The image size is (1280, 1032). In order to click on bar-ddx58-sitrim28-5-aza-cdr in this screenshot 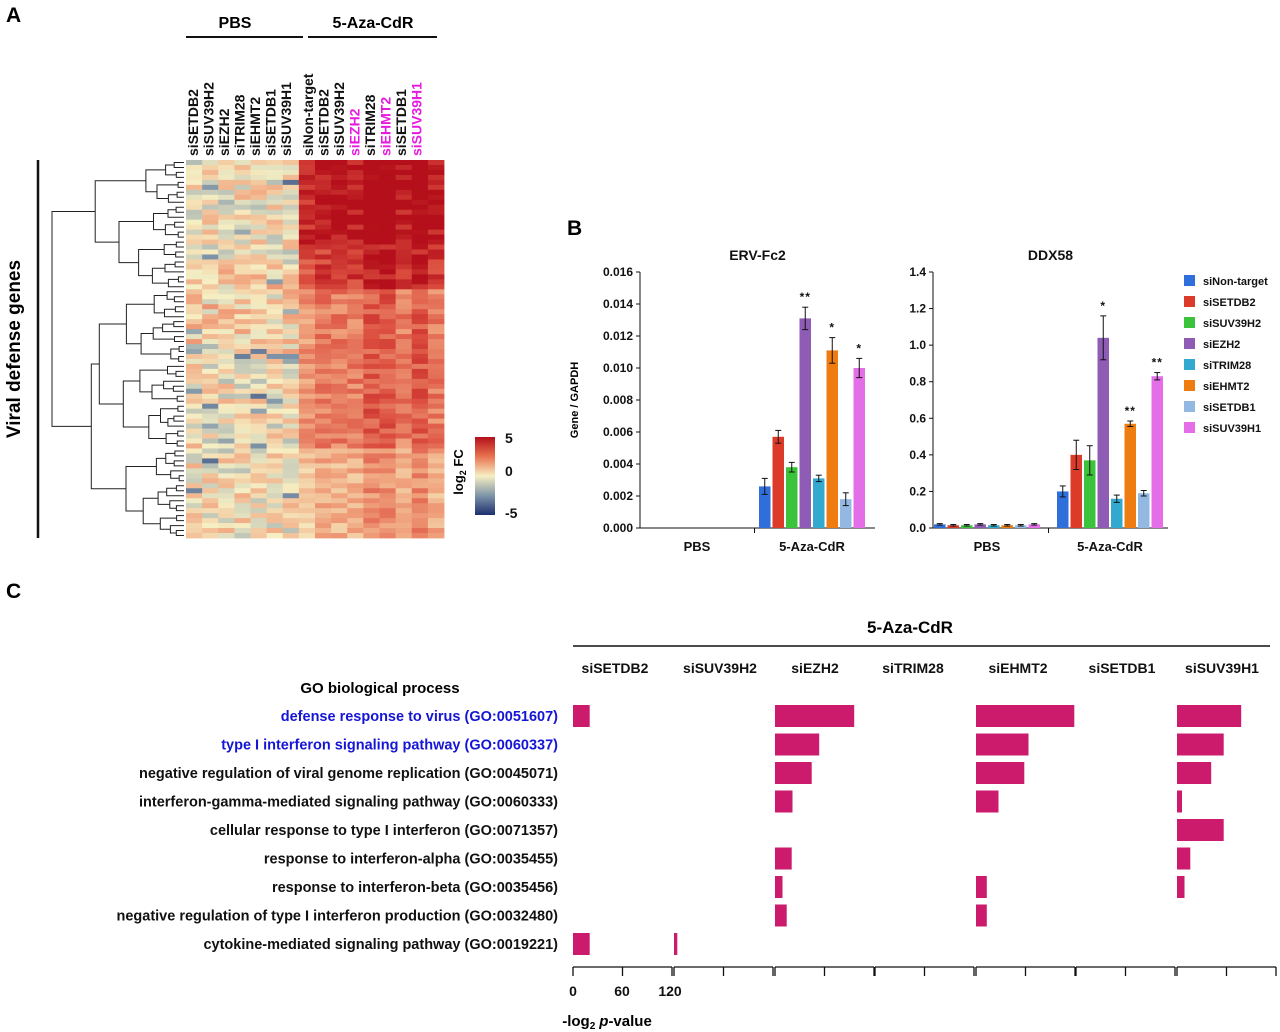, I will do `click(1117, 513)`.